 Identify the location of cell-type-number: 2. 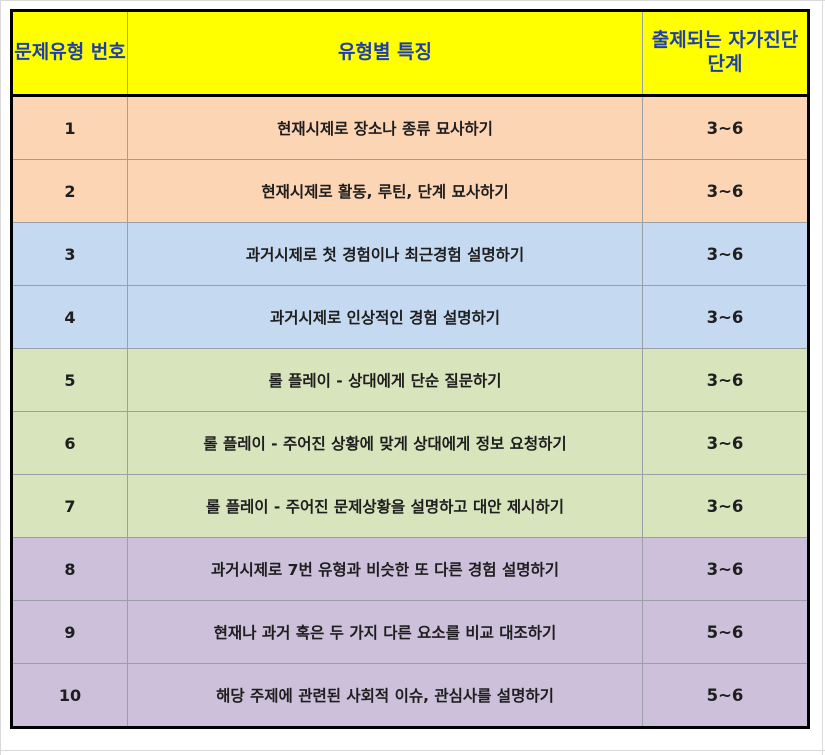
(69, 191).